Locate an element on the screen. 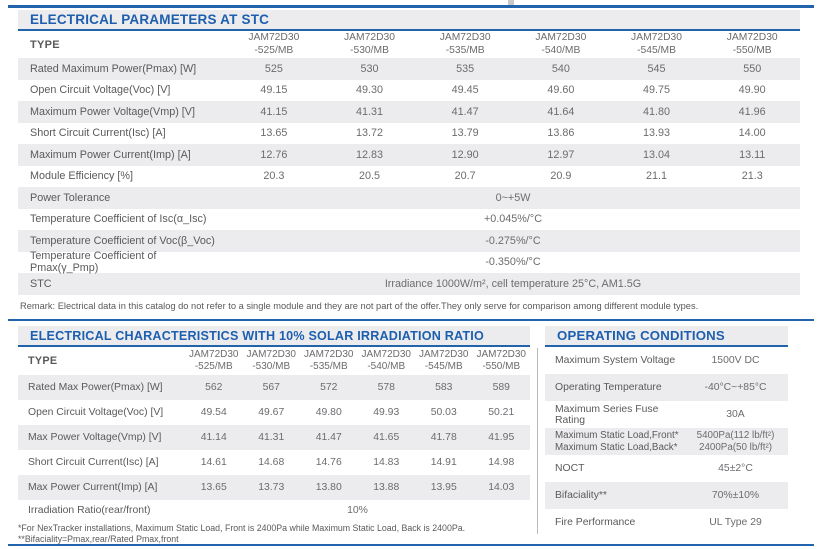  cell-value: 13.93 is located at coordinates (657, 133).